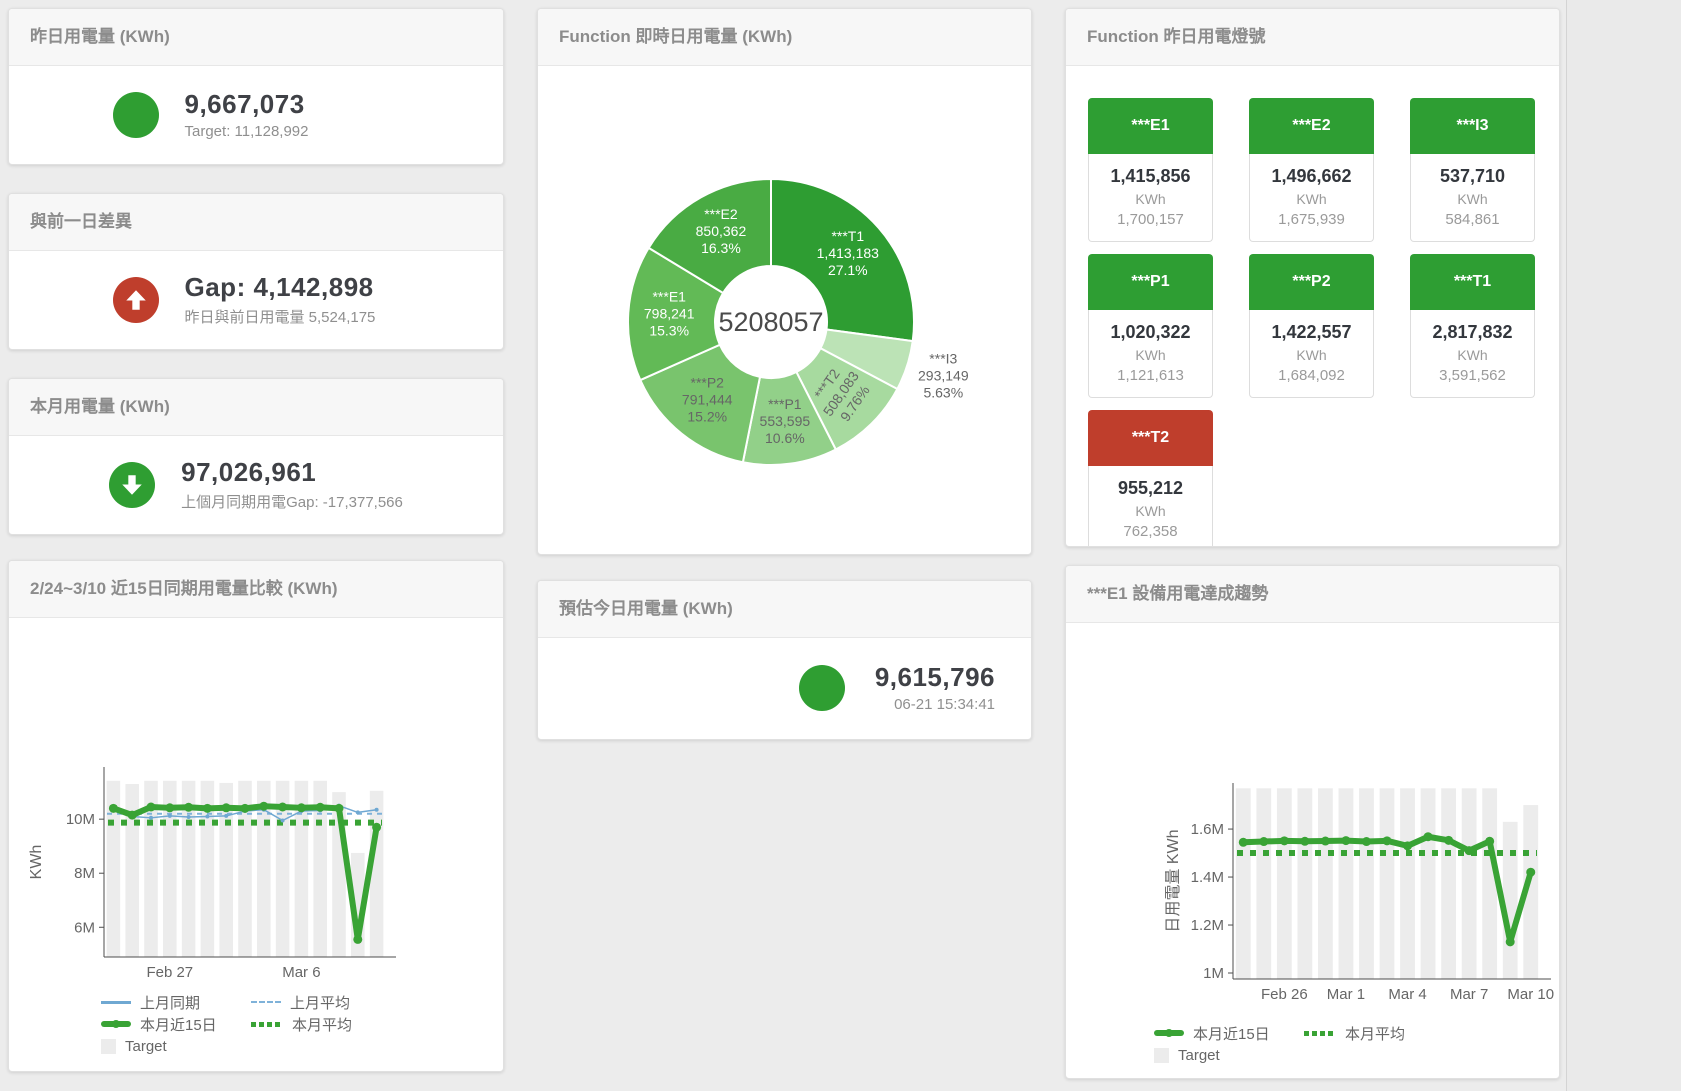 The image size is (1681, 1091). Describe the element at coordinates (943, 375) in the screenshot. I see `donut-slice-label: ***I3 293,149 5.63%` at that location.